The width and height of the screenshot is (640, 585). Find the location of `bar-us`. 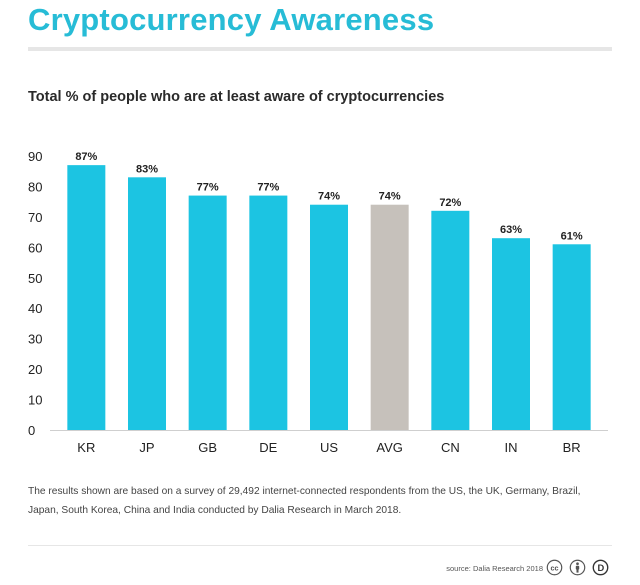

bar-us is located at coordinates (329, 317).